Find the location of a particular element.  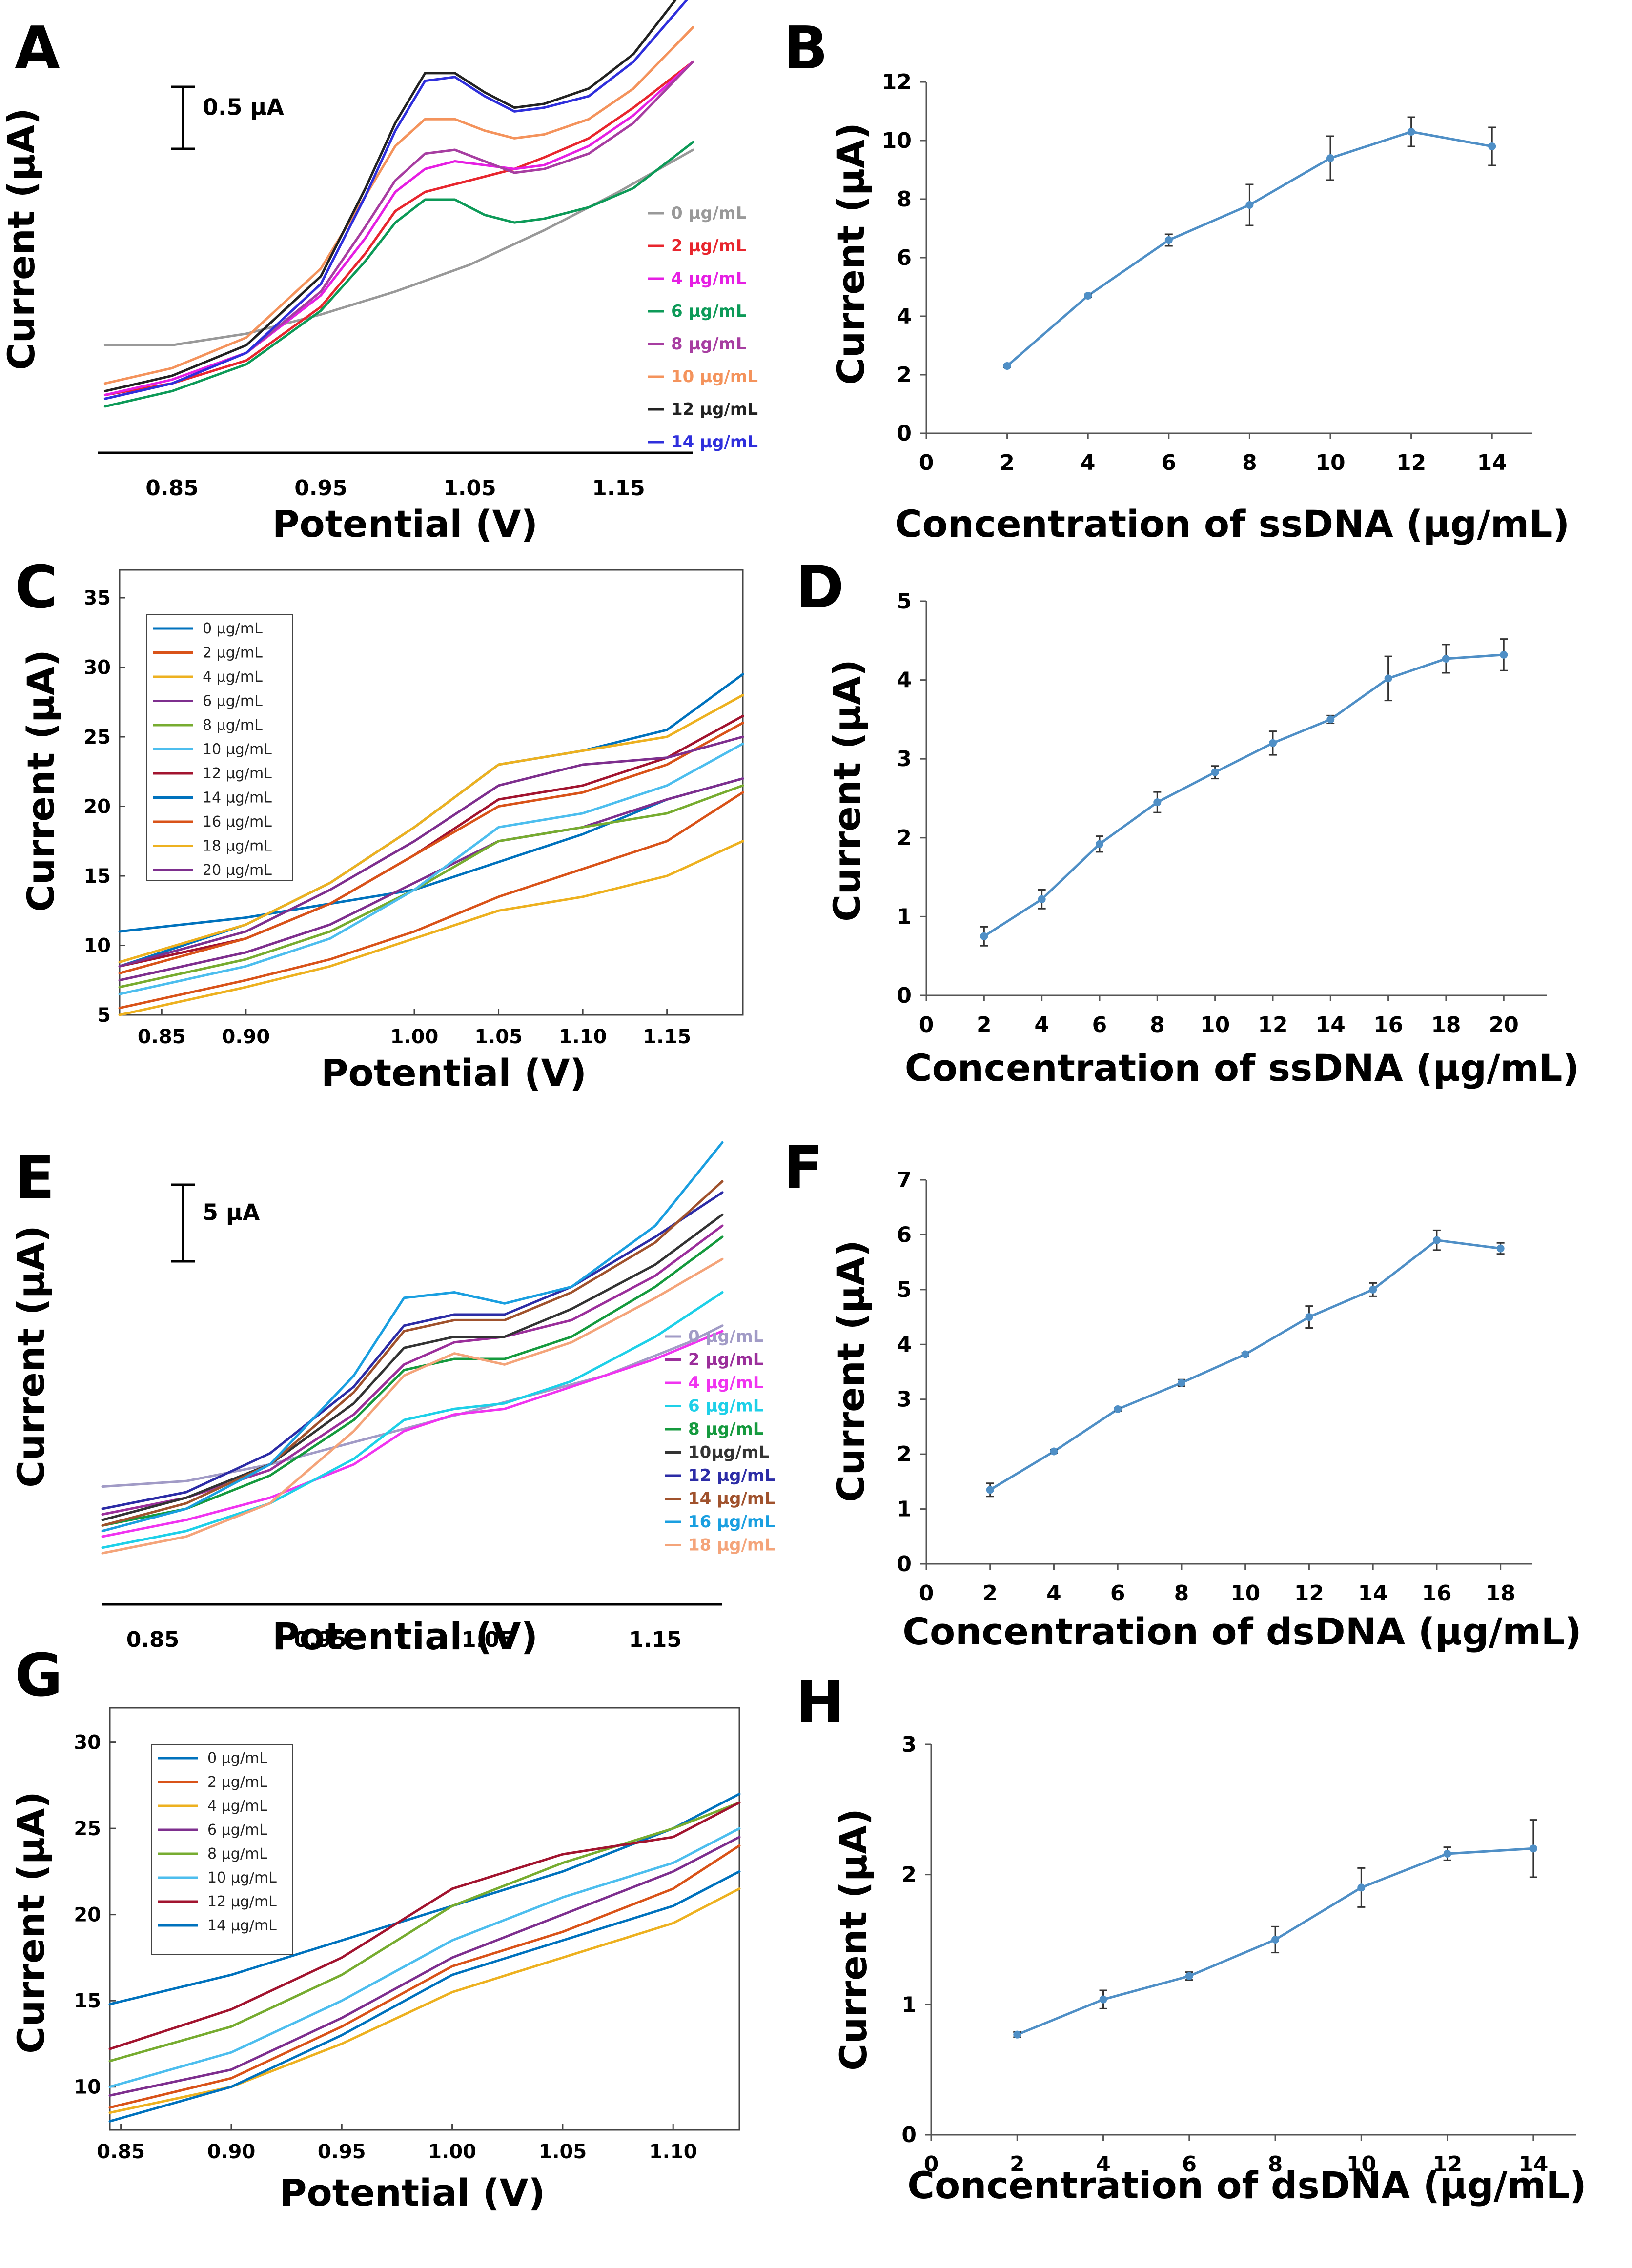

panel-letter-e: E is located at coordinates (35, 1178).